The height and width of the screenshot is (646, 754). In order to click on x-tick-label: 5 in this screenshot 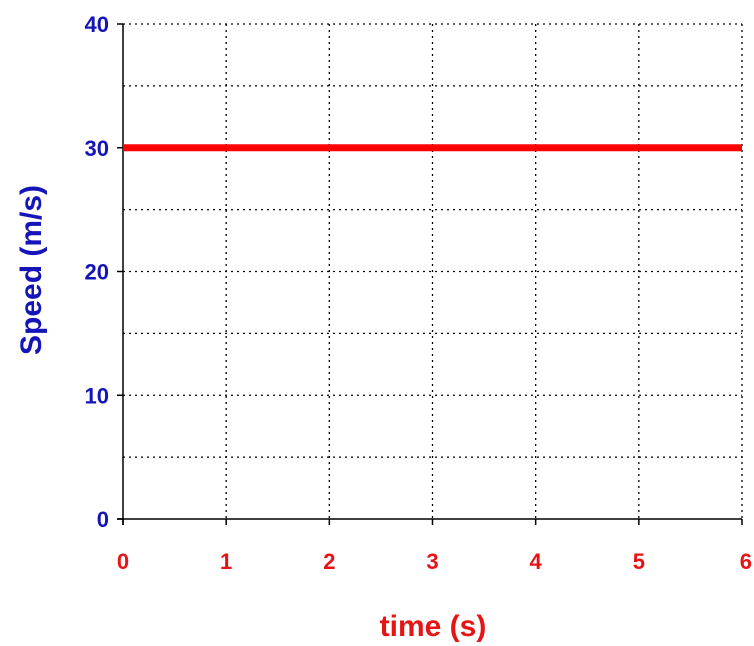, I will do `click(639, 561)`.